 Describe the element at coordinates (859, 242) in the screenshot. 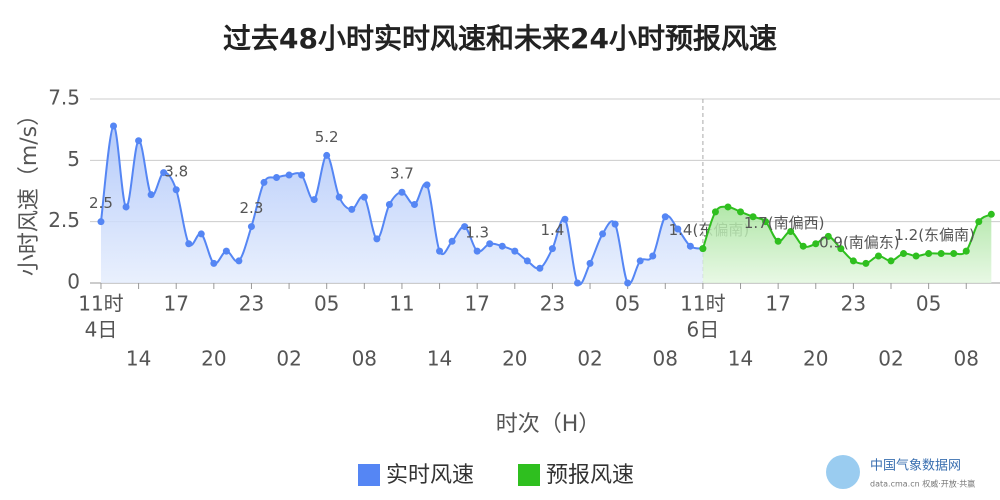

I see `data-label: 0.9(南偏东)` at that location.